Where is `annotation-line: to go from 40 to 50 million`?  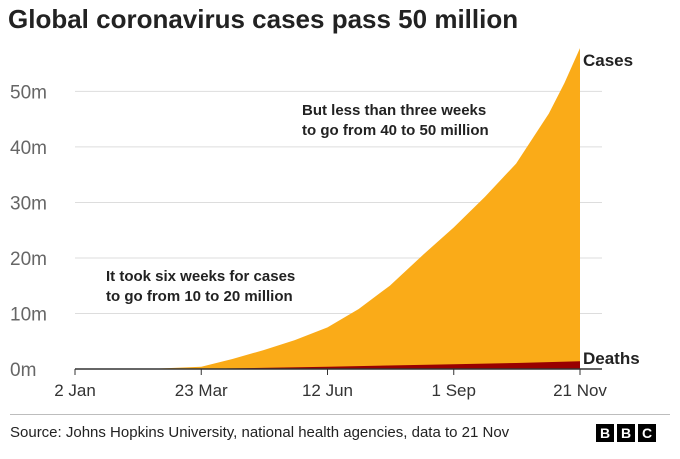
annotation-line: to go from 40 to 50 million is located at coordinates (395, 130).